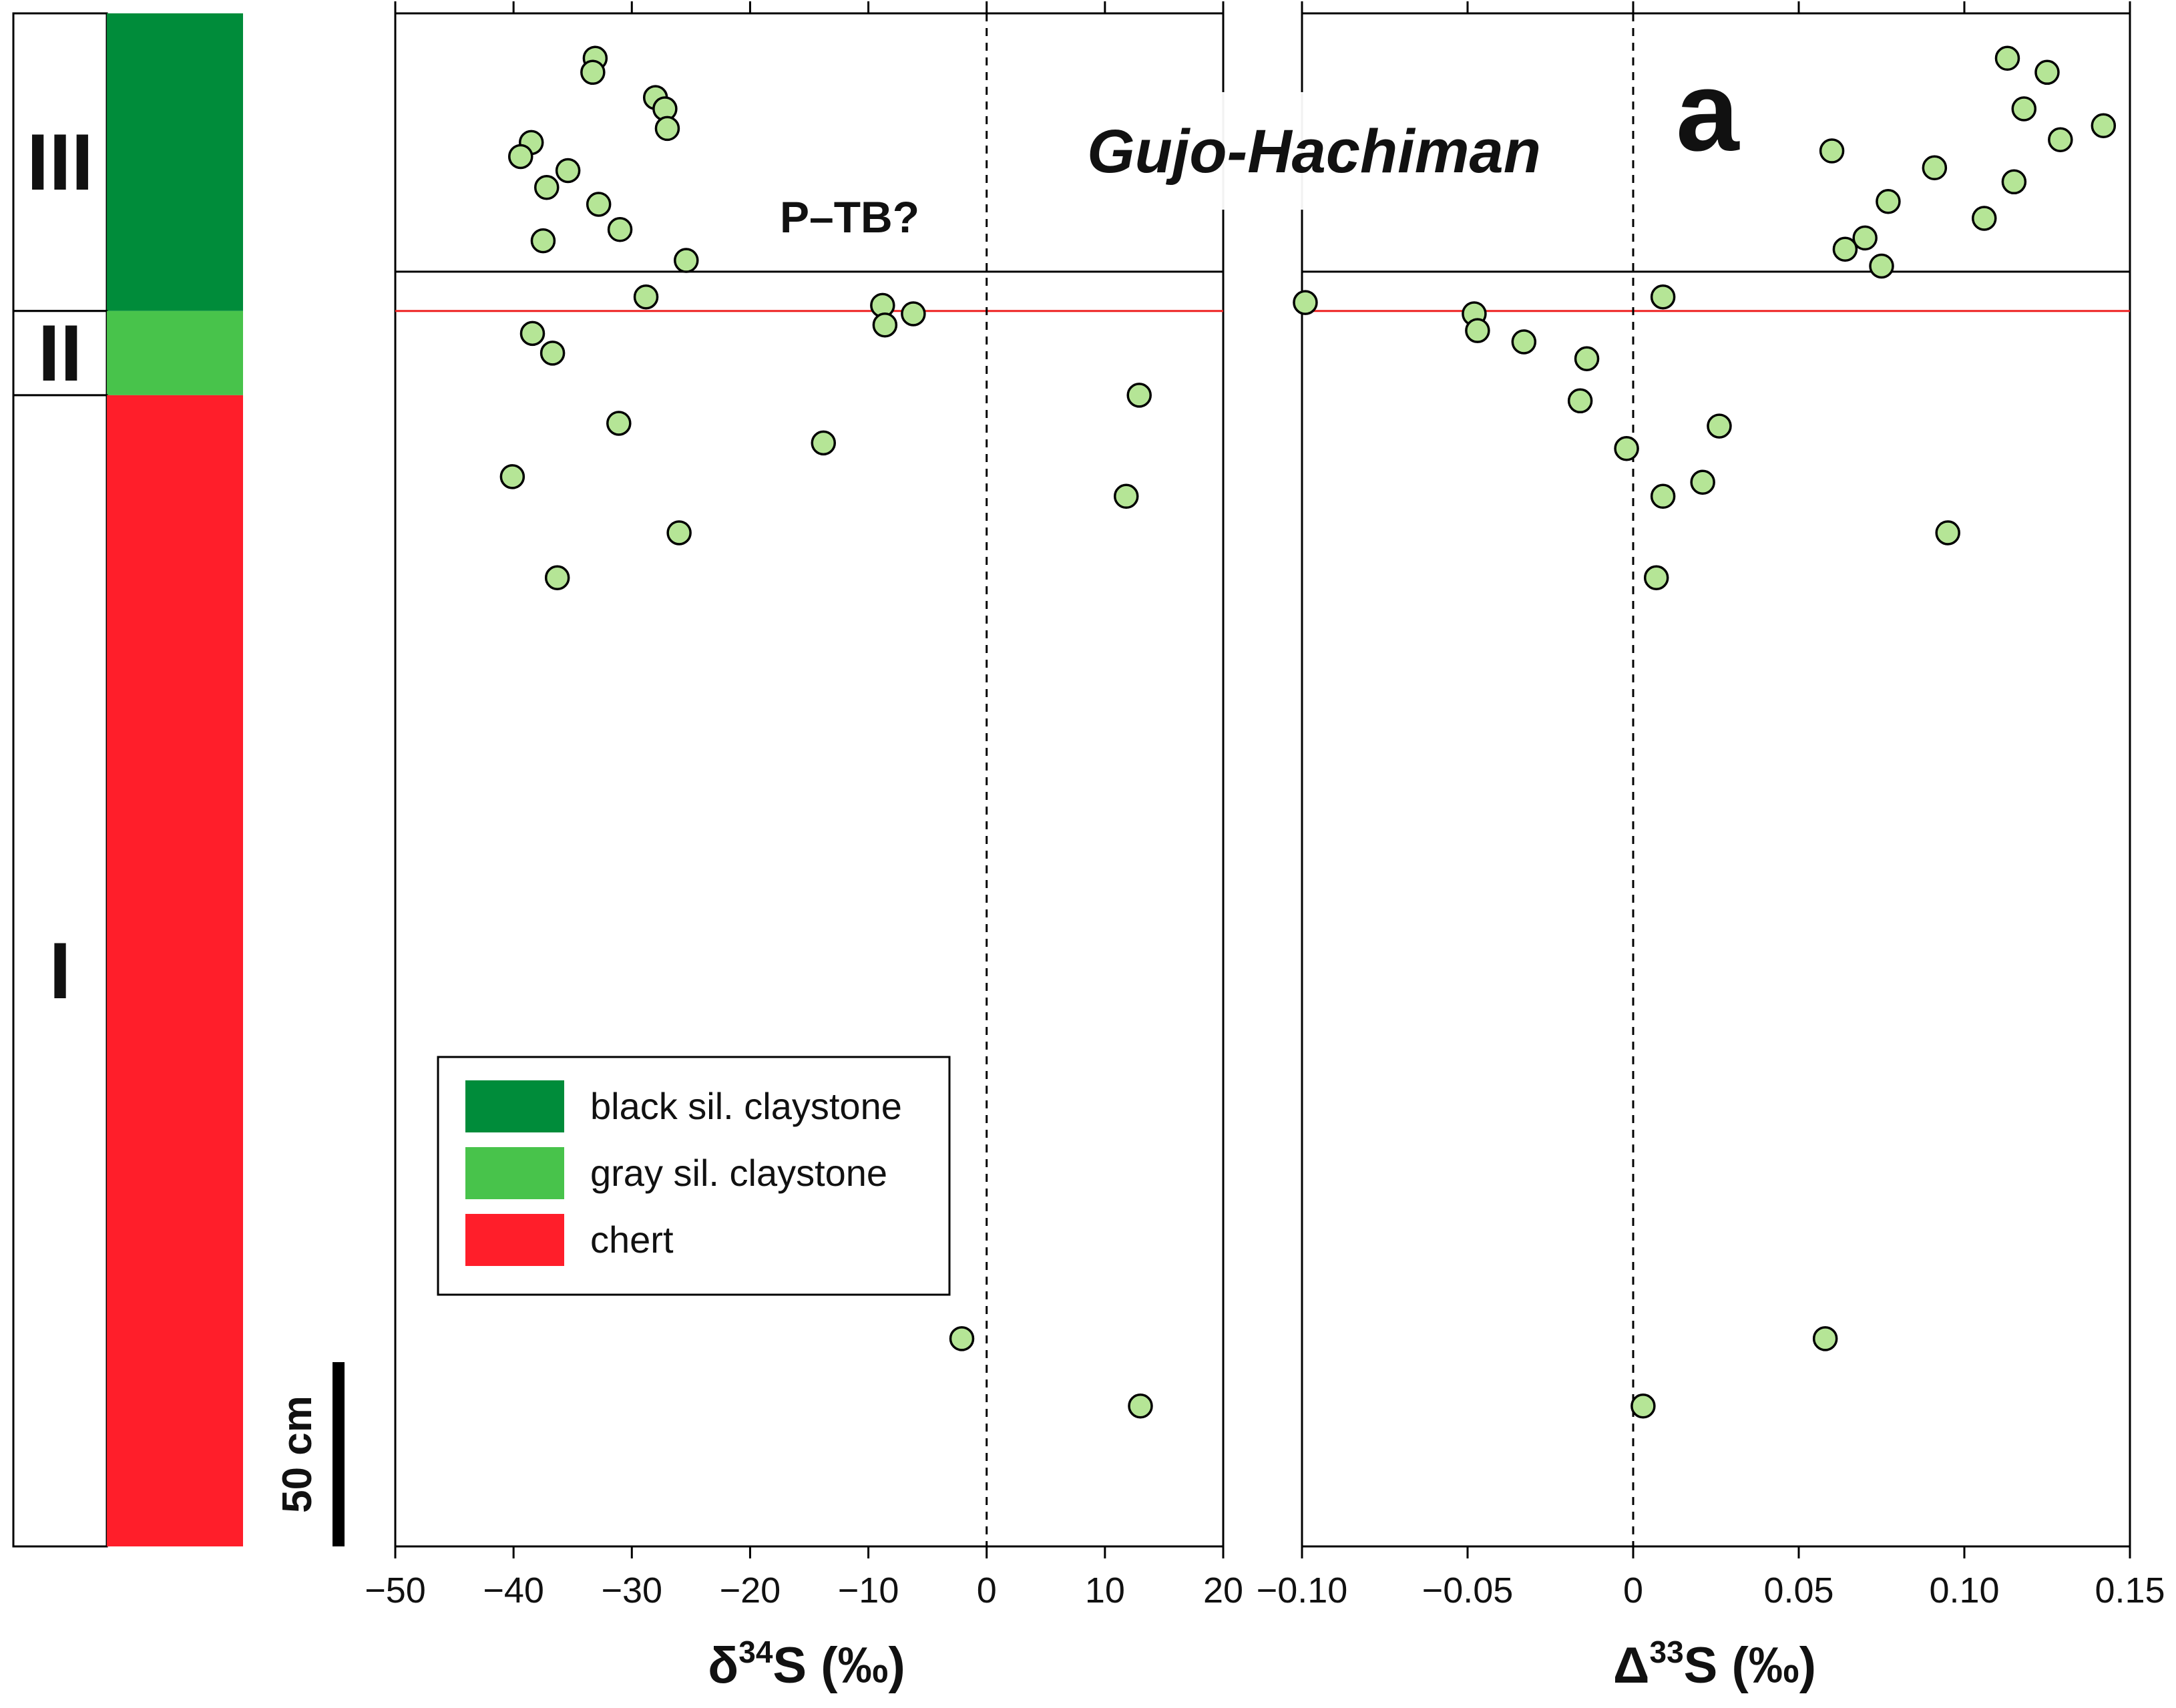 This screenshot has height=1708, width=2176. I want to click on legend-label-2: gray sil. claystone, so click(739, 1173).